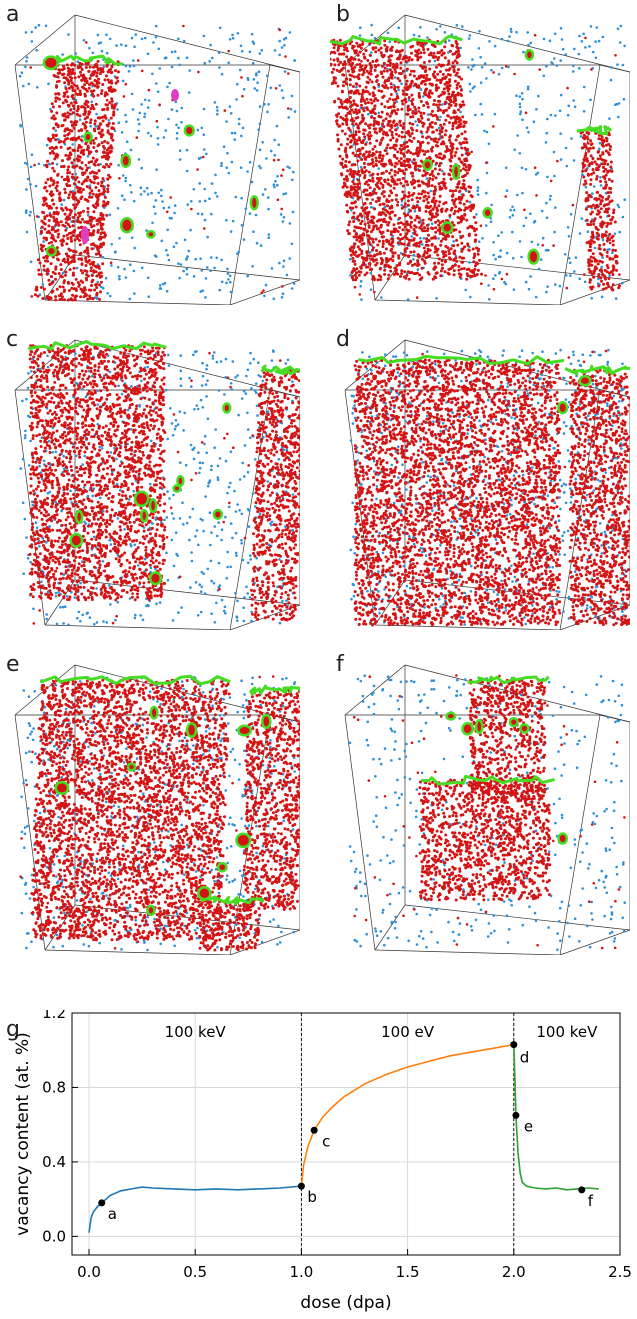 This screenshot has height=1319, width=637. I want to click on panel-label: c, so click(12, 339).